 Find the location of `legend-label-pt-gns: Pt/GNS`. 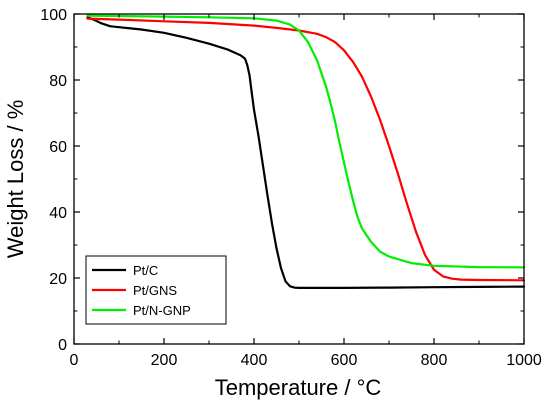

legend-label-pt-gns: Pt/GNS is located at coordinates (155, 290).